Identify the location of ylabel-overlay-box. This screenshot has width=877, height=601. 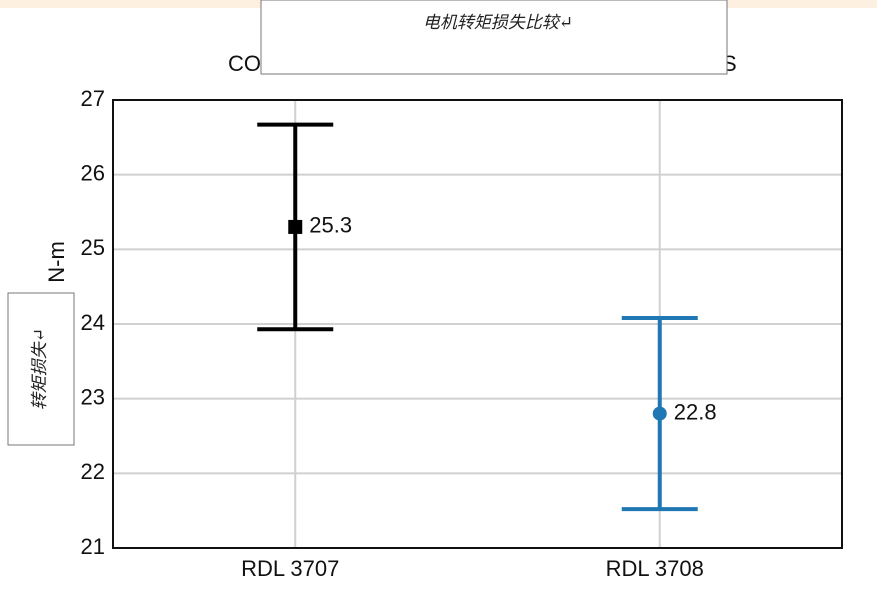
(41, 369).